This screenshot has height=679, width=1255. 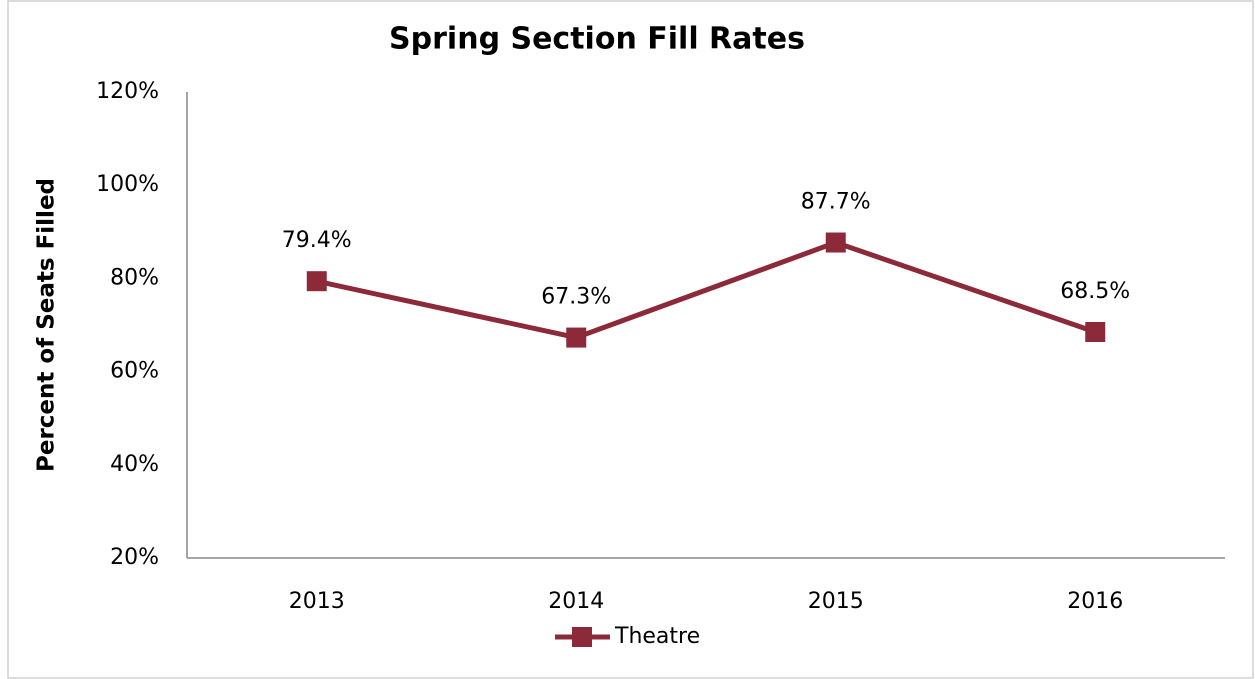 What do you see at coordinates (706, 290) in the screenshot?
I see `series-line` at bounding box center [706, 290].